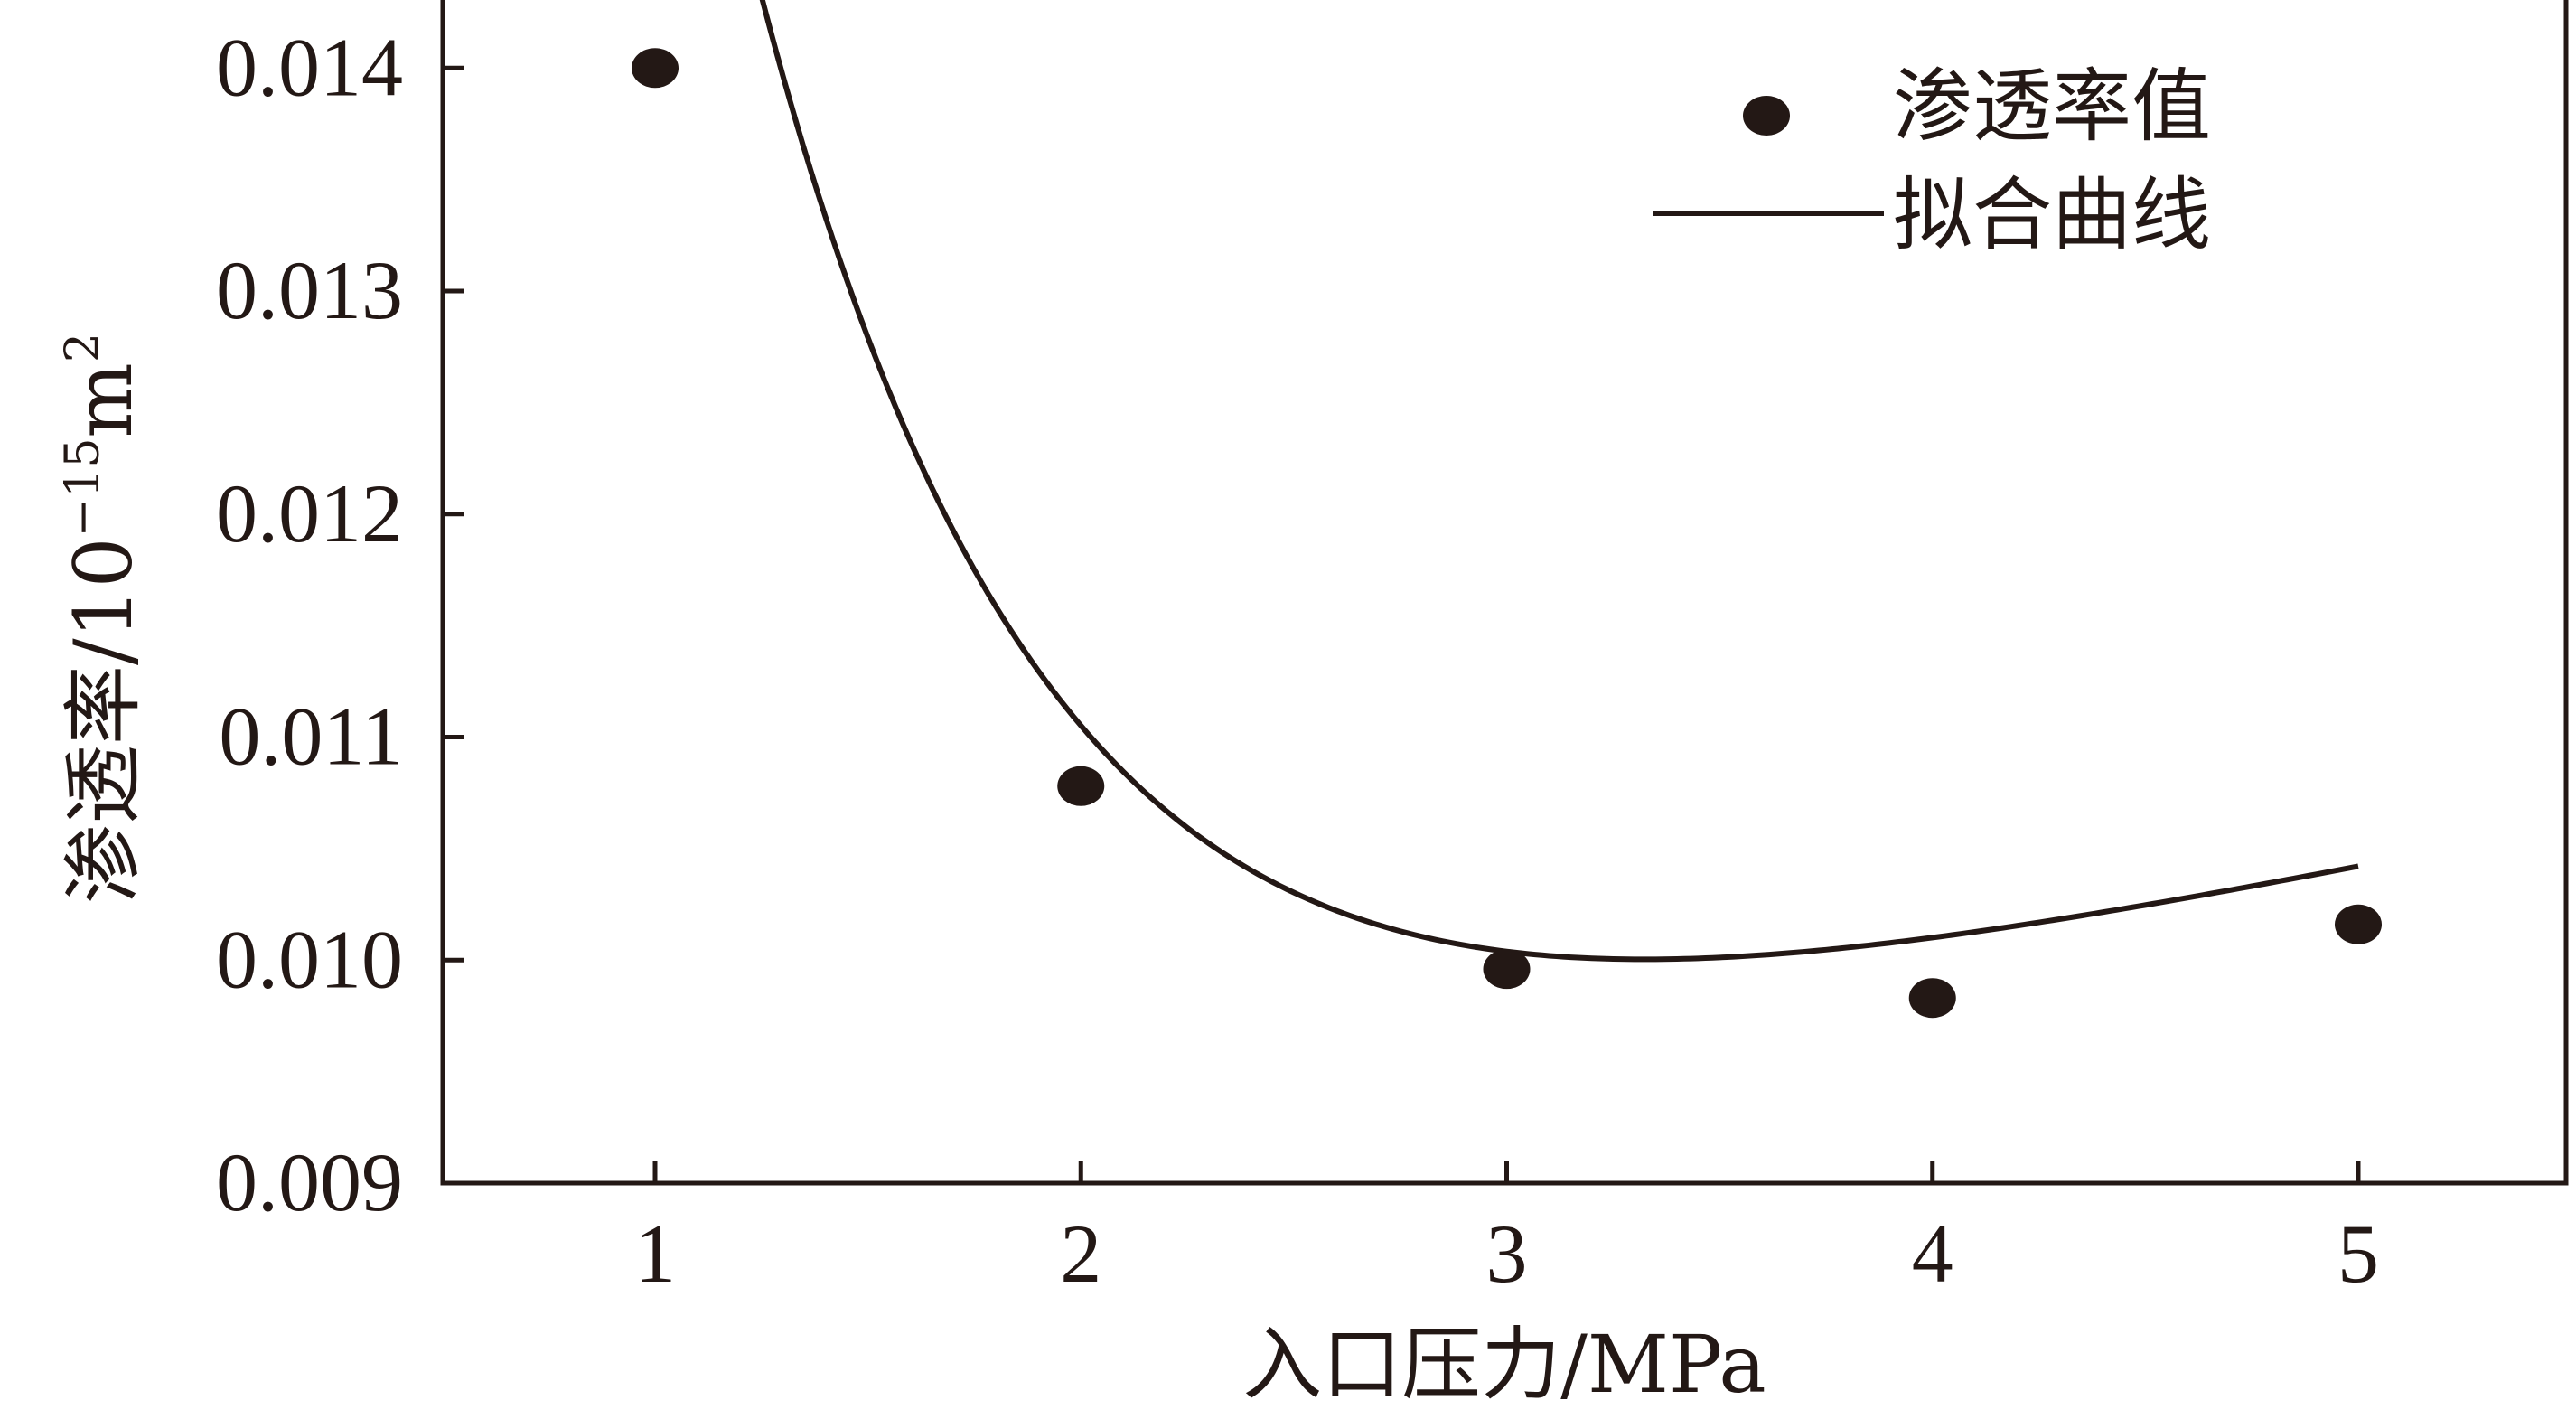  I want to click on x-axis: 1 2 3 4 5, so click(1506, 1230).